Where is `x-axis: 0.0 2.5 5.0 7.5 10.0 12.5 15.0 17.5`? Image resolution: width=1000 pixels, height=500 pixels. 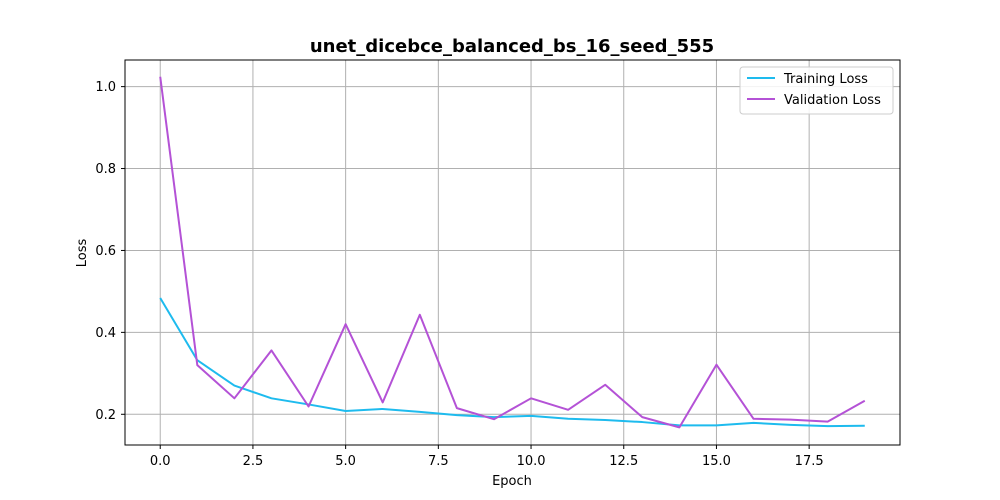
x-axis: 0.0 2.5 5.0 7.5 10.0 12.5 15.0 17.5 is located at coordinates (487, 457).